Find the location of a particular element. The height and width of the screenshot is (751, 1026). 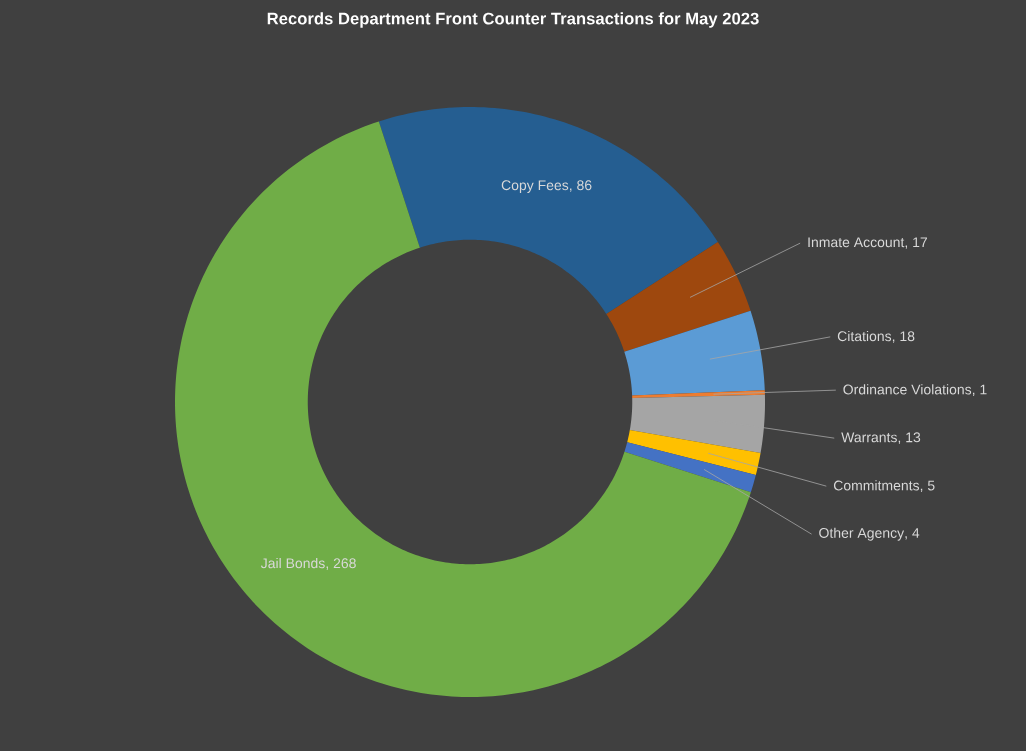

slice-label: Warrants is located at coordinates (869, 437).